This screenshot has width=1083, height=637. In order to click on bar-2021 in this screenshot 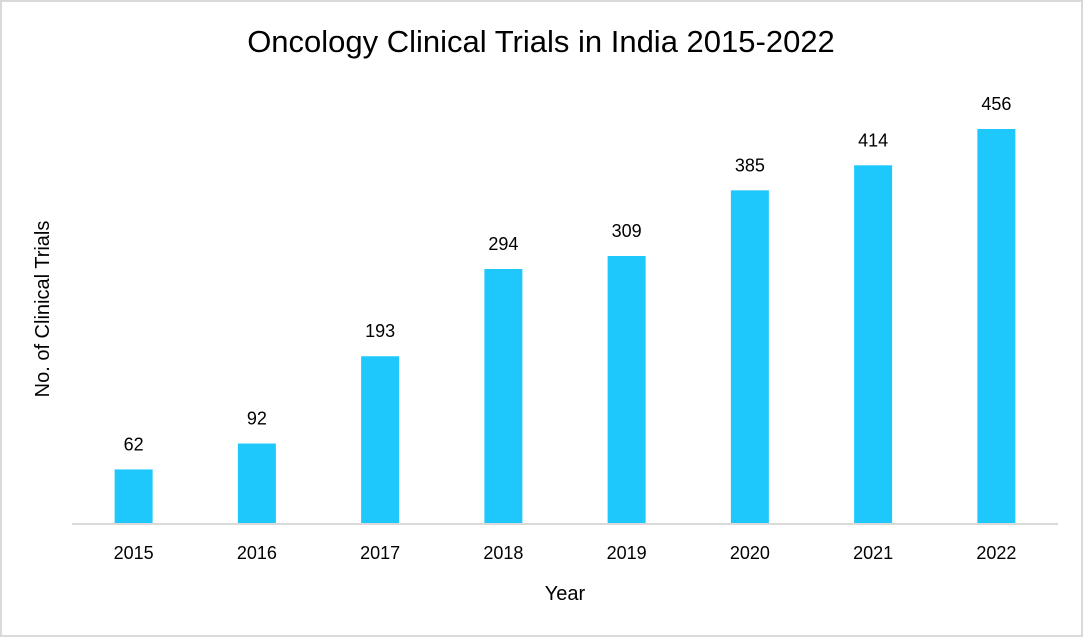, I will do `click(873, 344)`.